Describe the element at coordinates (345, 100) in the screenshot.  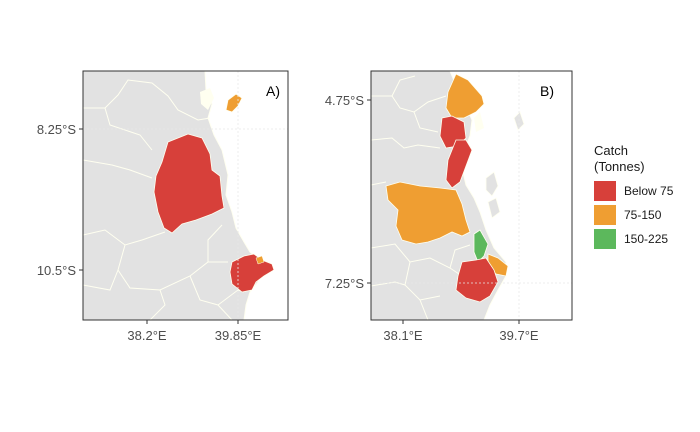
I see `panel-b-y-tick-1: 4.75°S` at that location.